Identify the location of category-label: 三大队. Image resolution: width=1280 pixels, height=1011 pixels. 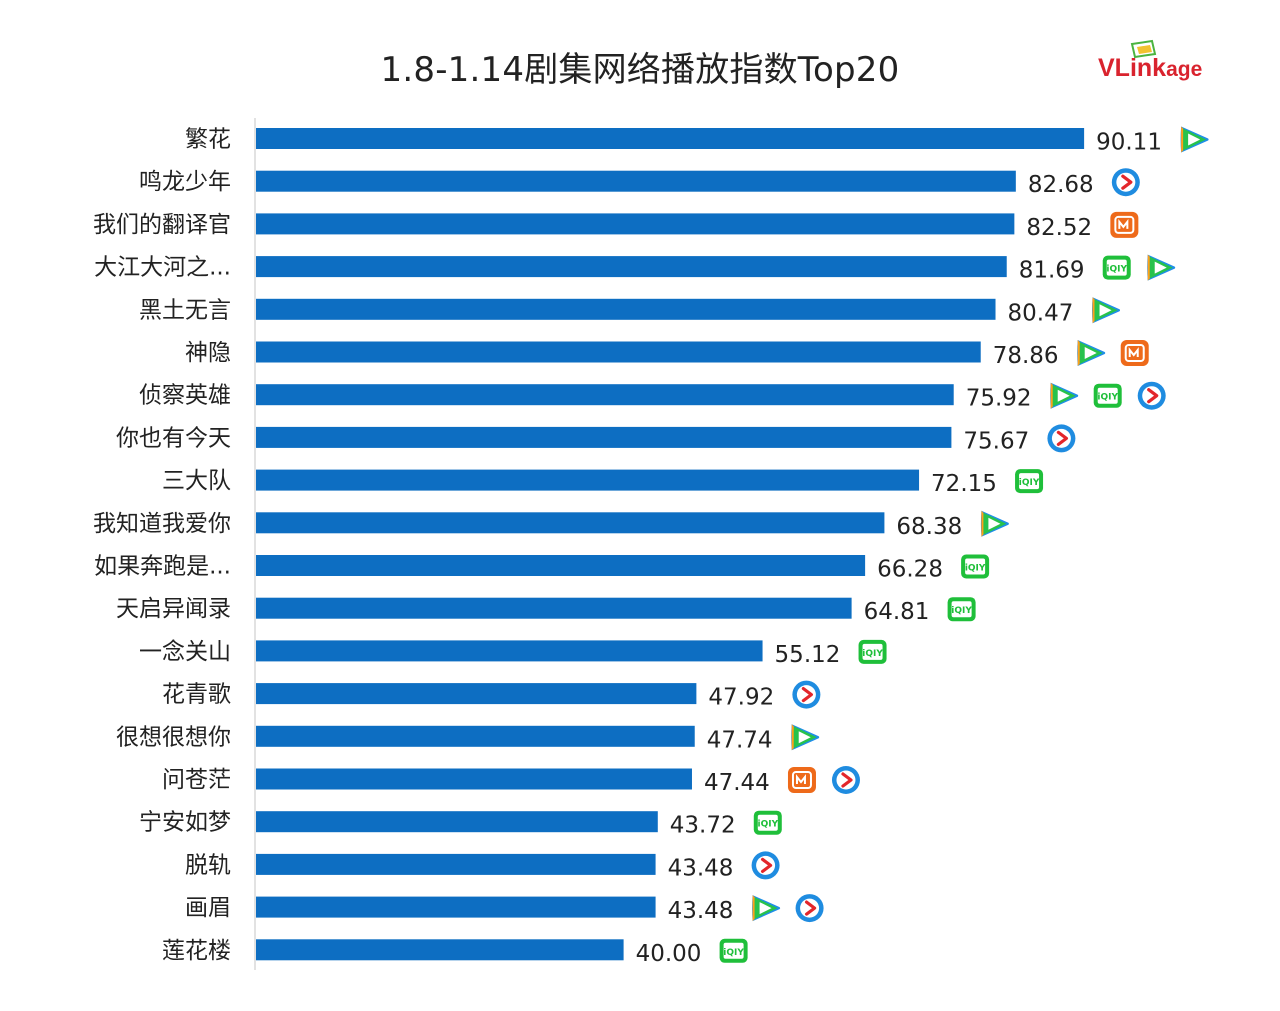
(196, 481).